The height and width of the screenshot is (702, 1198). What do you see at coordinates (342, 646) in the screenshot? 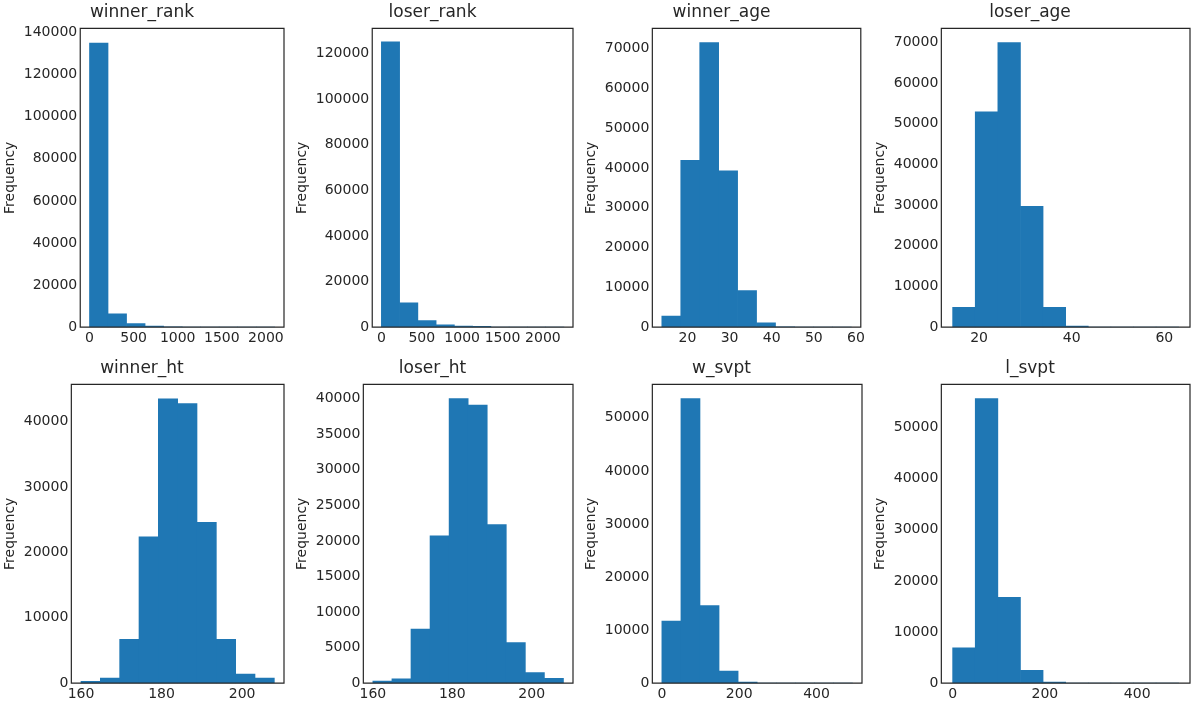
I see `y-tick-label: 5000` at bounding box center [342, 646].